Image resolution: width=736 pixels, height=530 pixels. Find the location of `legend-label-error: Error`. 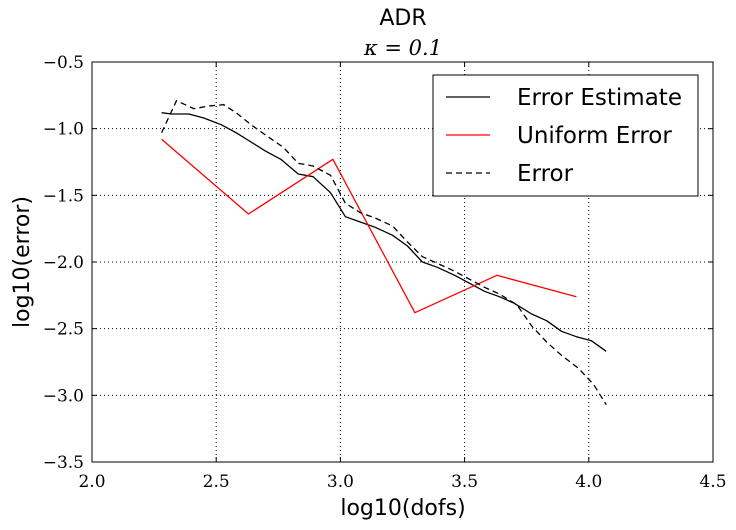

legend-label-error: Error is located at coordinates (545, 174).